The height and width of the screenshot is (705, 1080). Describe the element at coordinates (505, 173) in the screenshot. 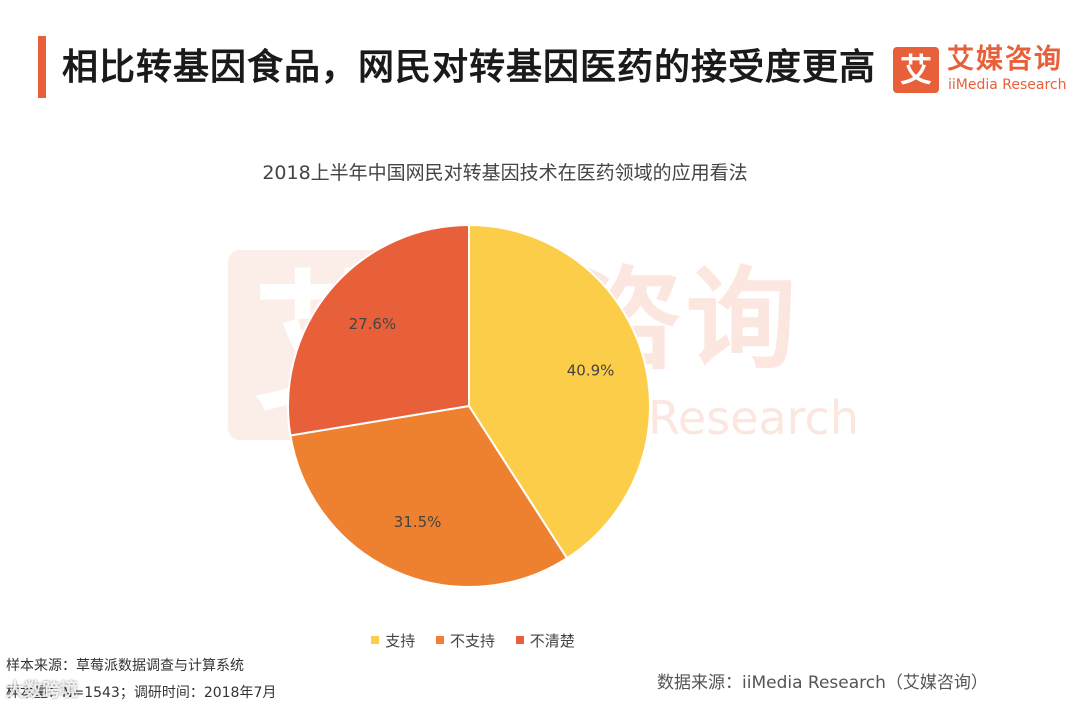

I see `chart-title: 2018上半年中国网民对转基因技术在医药领域的应用看法` at that location.